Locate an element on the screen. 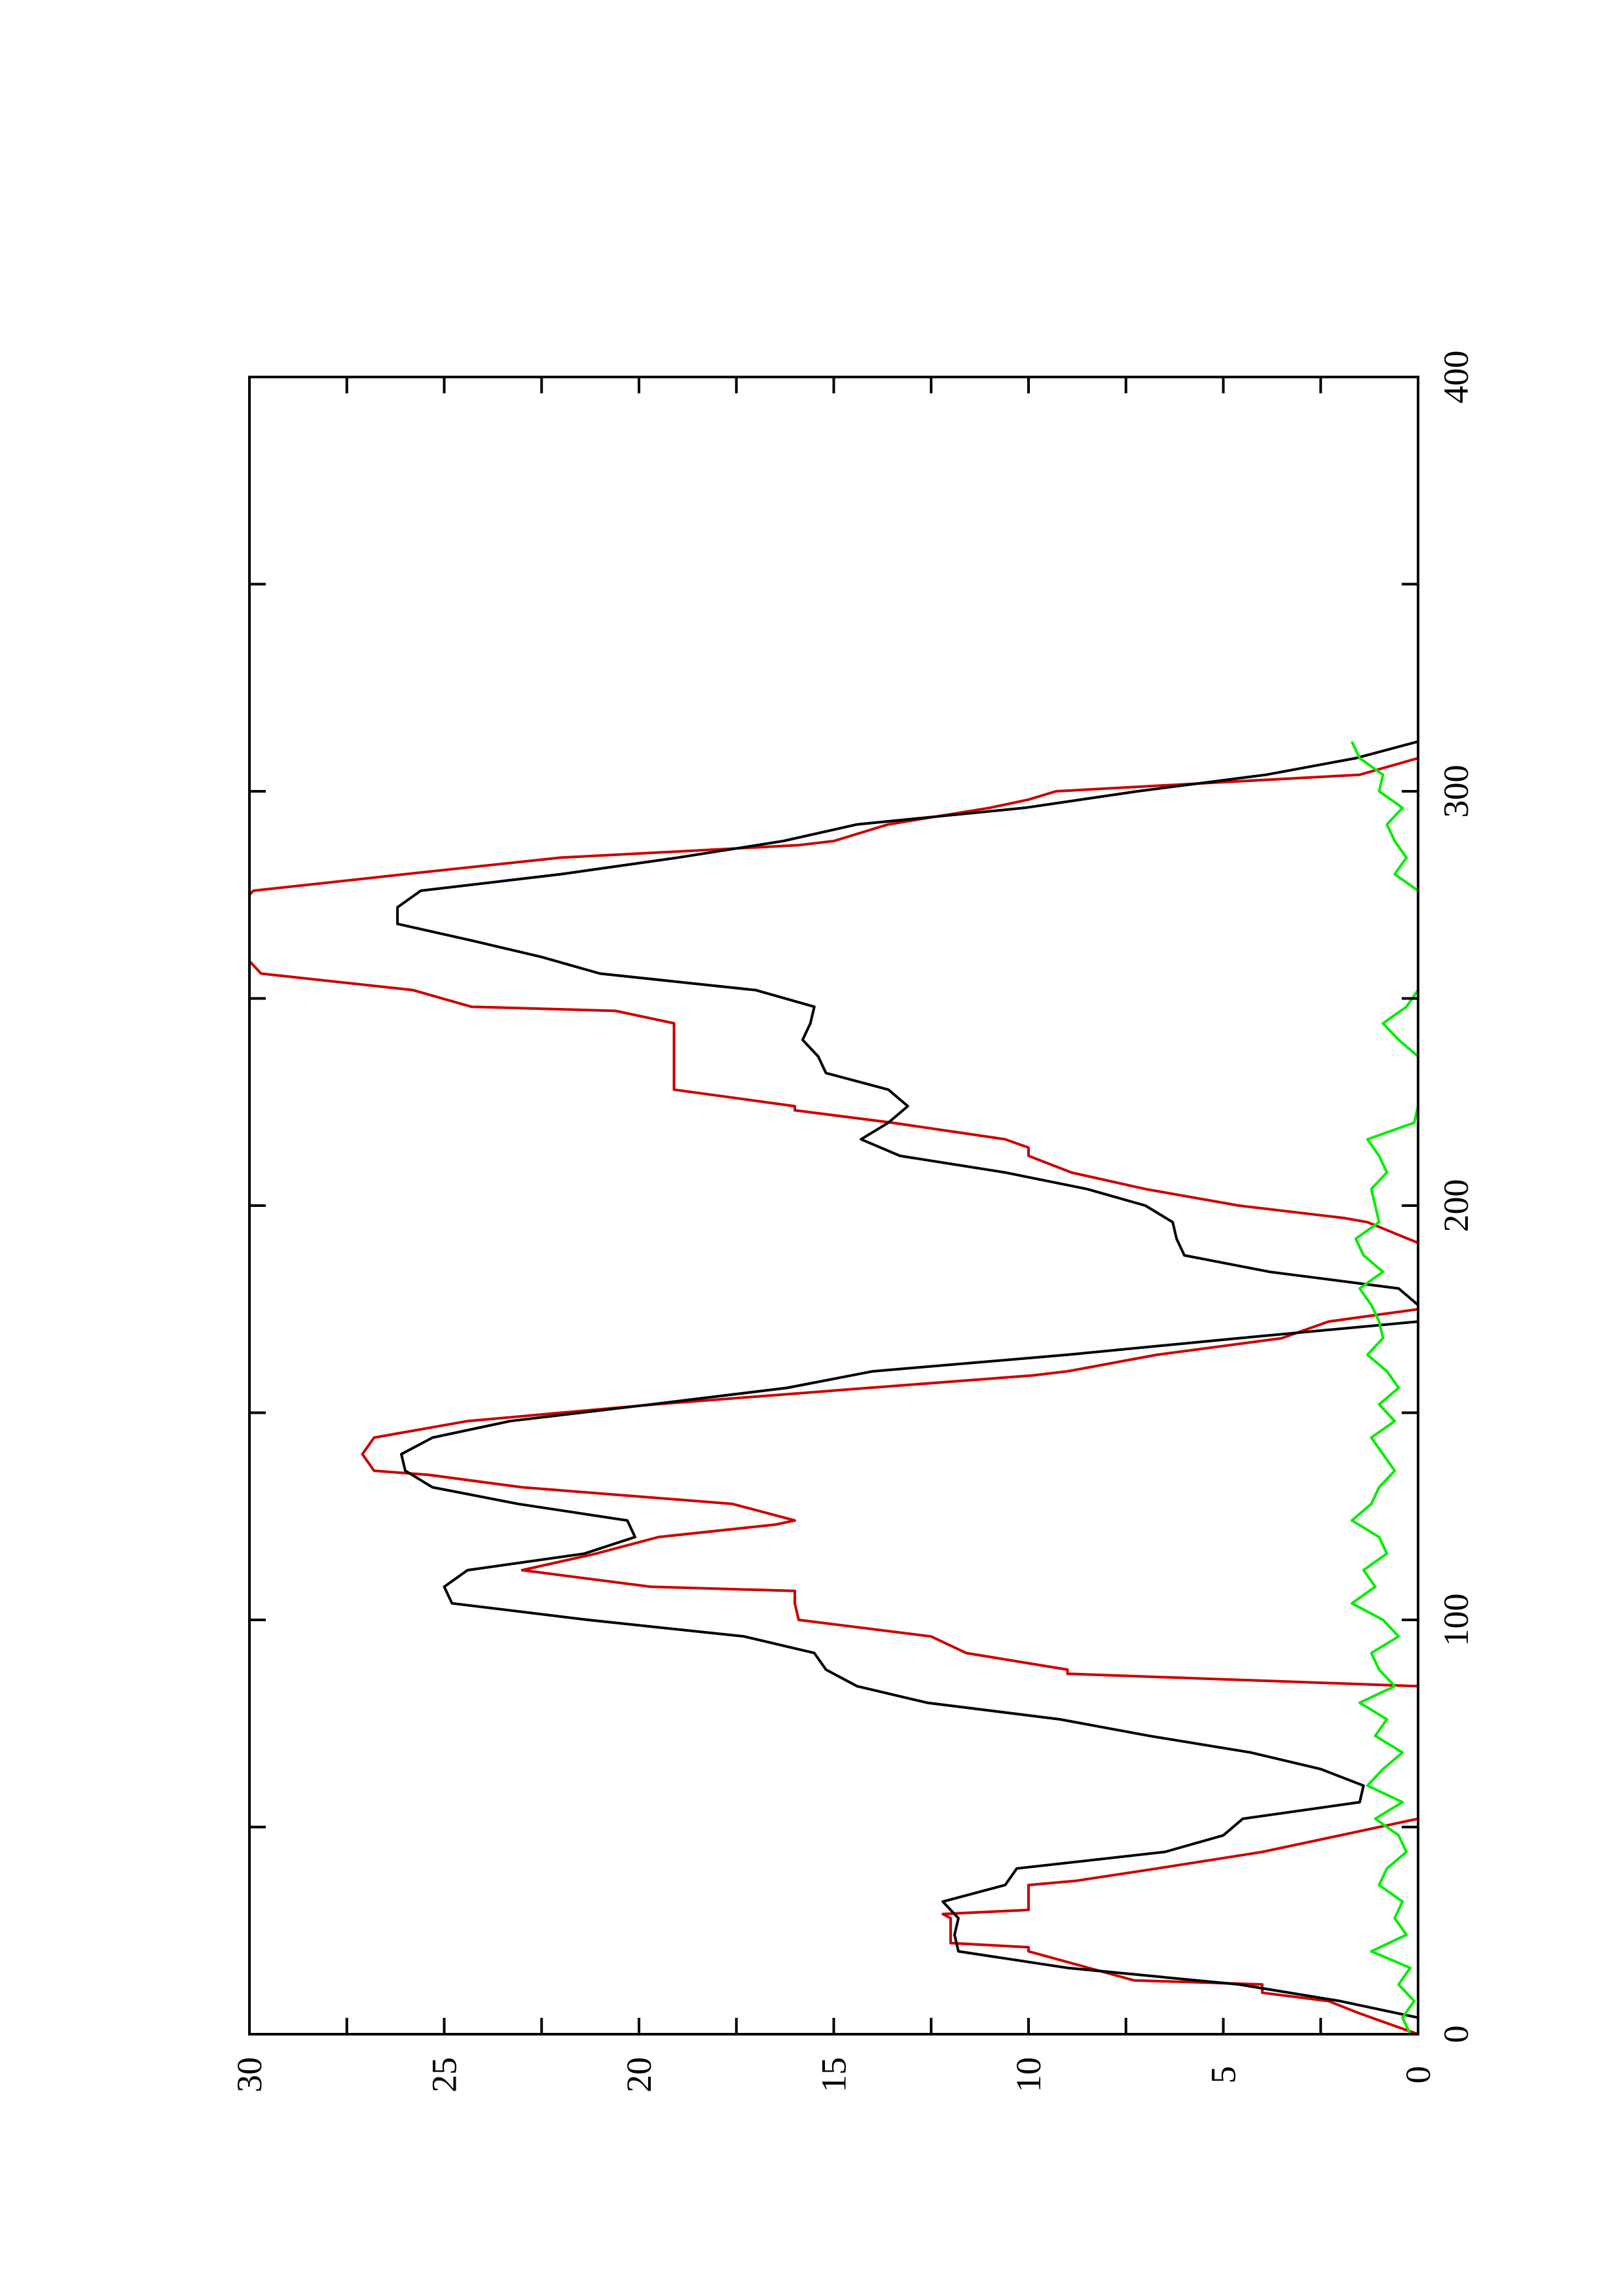 The image size is (1623, 2296). x-tick-label: 0 is located at coordinates (1456, 2034).